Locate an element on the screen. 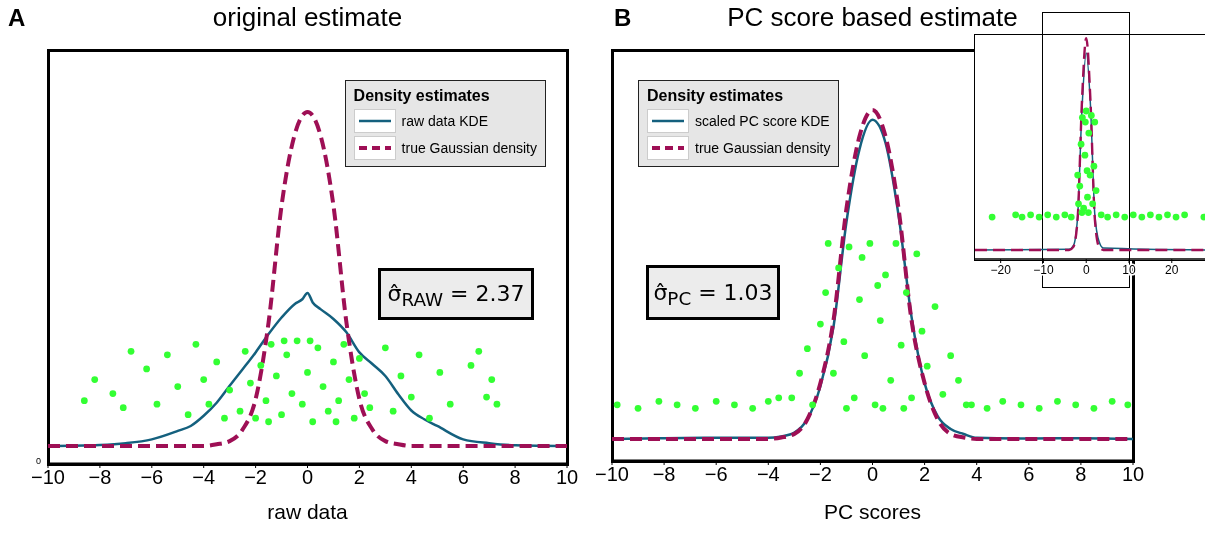 The image size is (1205, 533). x-tick-label: 4 is located at coordinates (977, 474).